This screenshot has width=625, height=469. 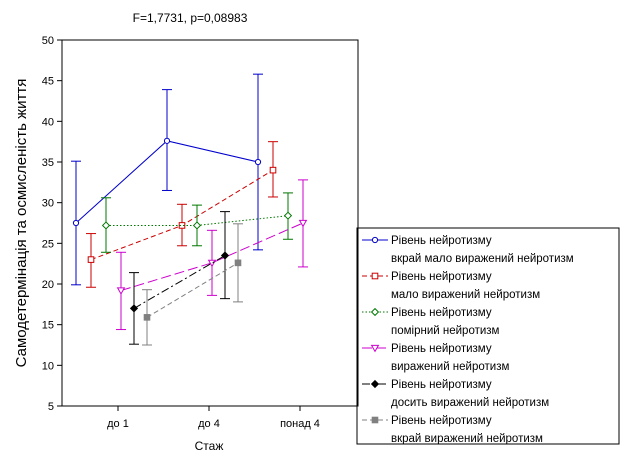 I want to click on y-tick-label: 50, so click(x=48, y=41).